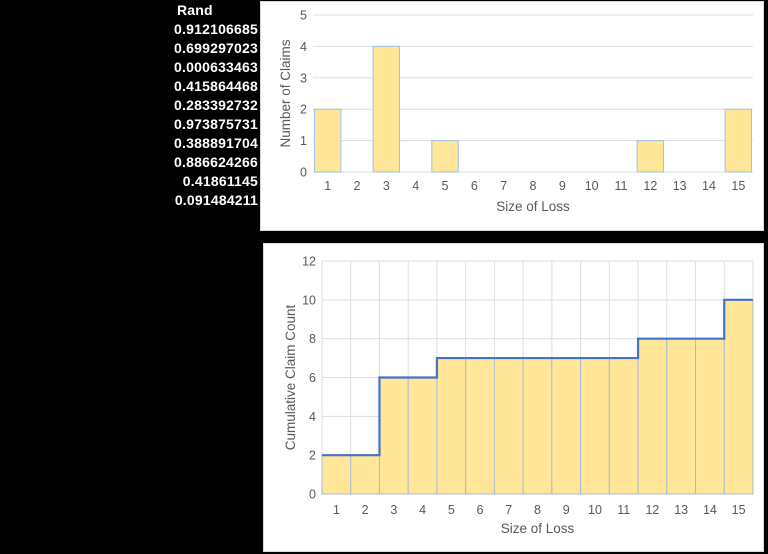 The height and width of the screenshot is (554, 768). Describe the element at coordinates (309, 262) in the screenshot. I see `y-tick-label: 12` at that location.